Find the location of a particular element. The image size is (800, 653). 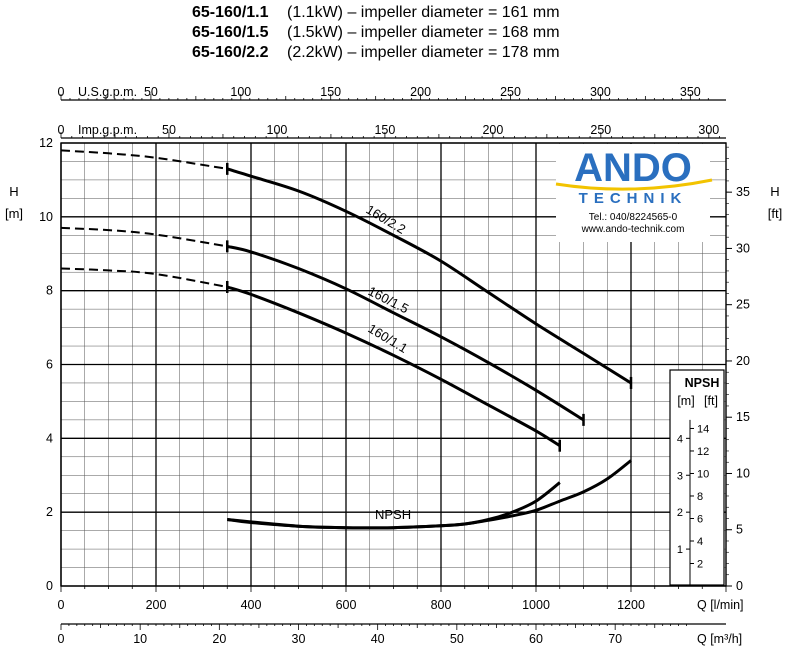

npsh-tick-ft-label: 4 is located at coordinates (700, 542).